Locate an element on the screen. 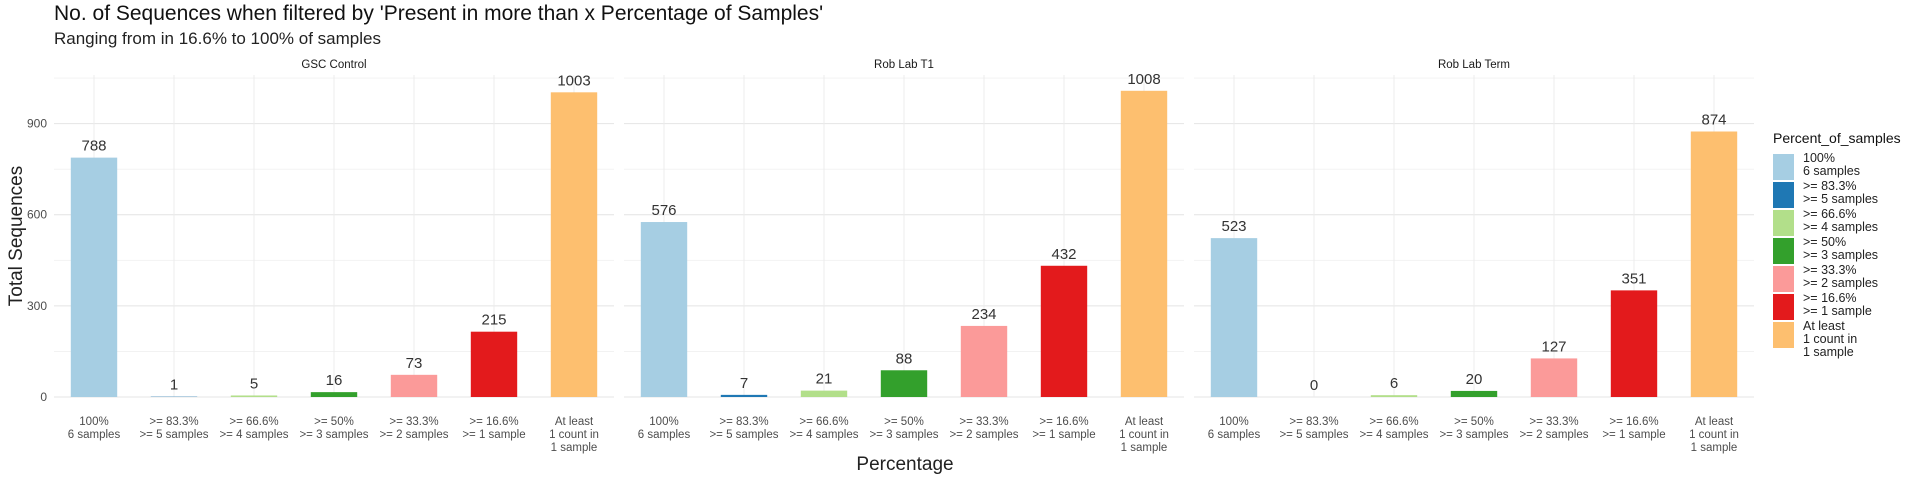 The image size is (1920, 480). data-label: 6 is located at coordinates (1394, 383).